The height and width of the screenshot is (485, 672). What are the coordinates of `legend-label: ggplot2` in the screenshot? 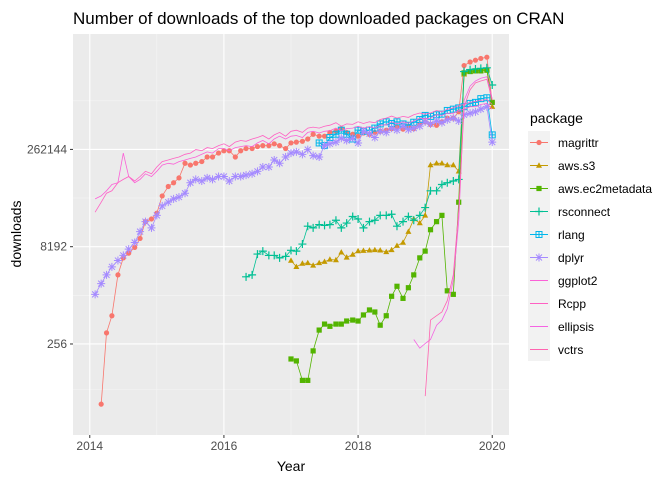 It's located at (578, 281).